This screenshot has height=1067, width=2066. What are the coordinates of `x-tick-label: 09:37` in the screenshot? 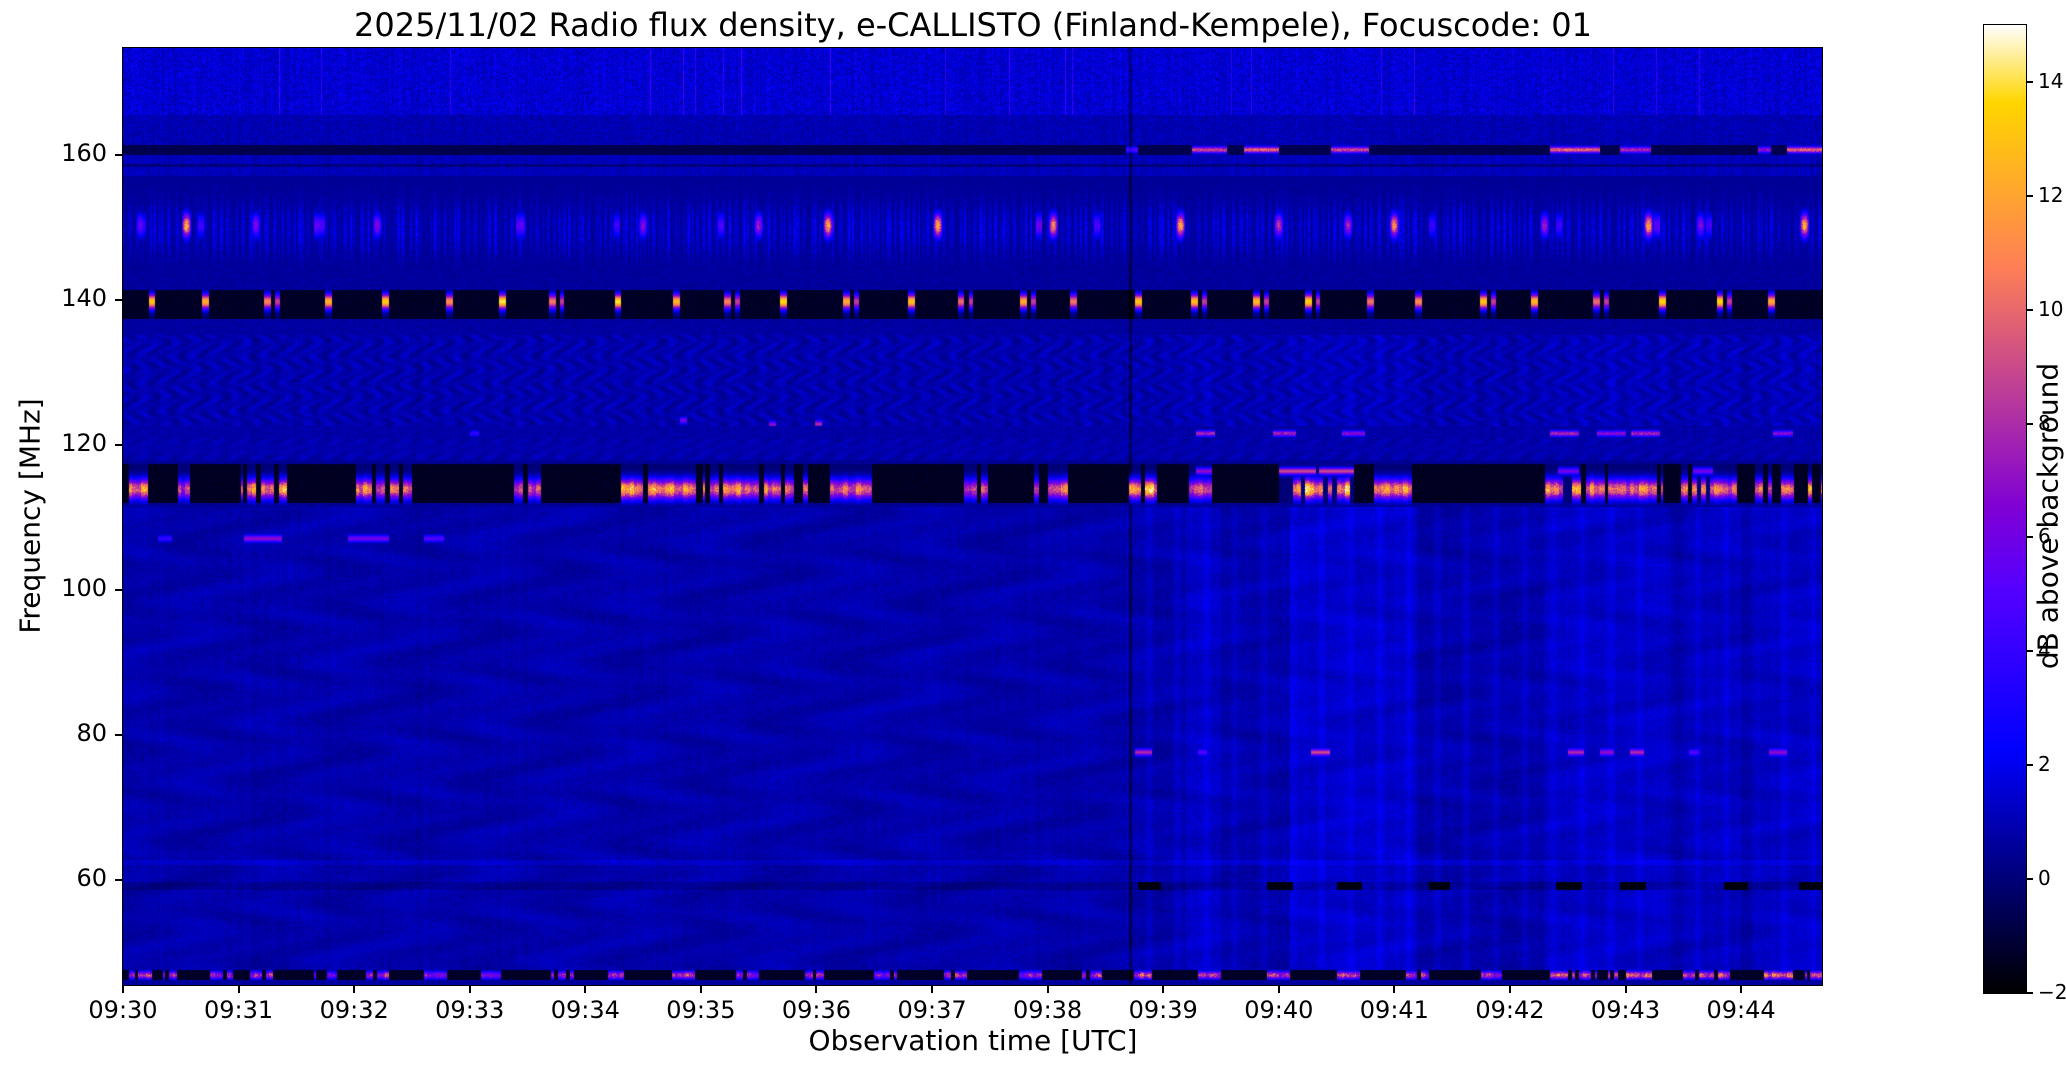 It's located at (932, 1010).